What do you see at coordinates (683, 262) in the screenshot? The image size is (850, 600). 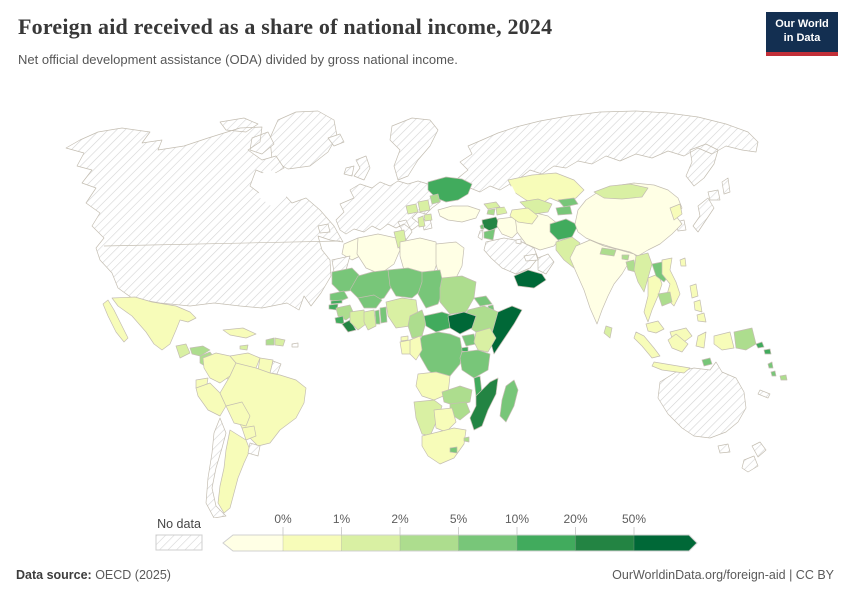 I see `country-taiwan` at bounding box center [683, 262].